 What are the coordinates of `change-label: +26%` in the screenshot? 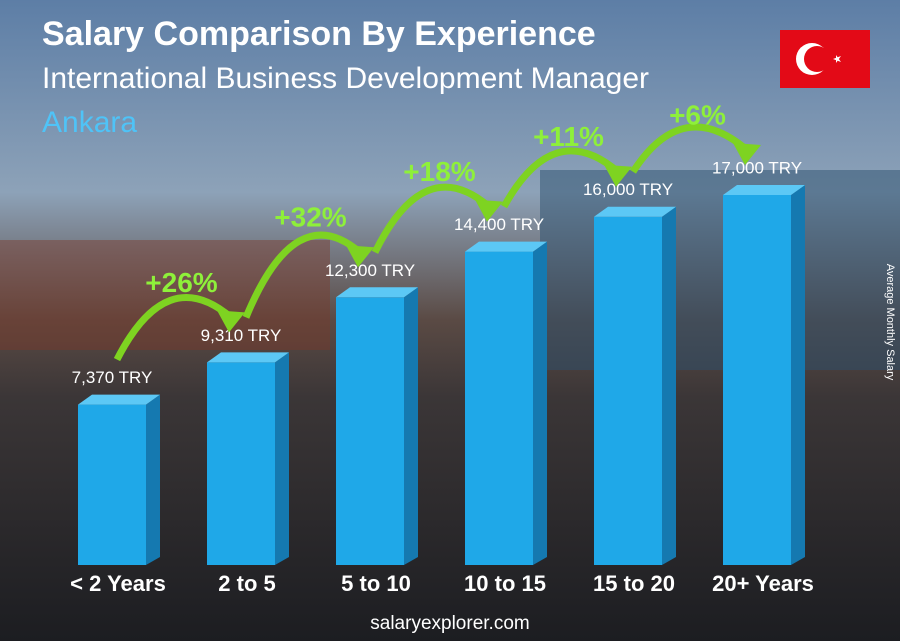 It's located at (181, 282).